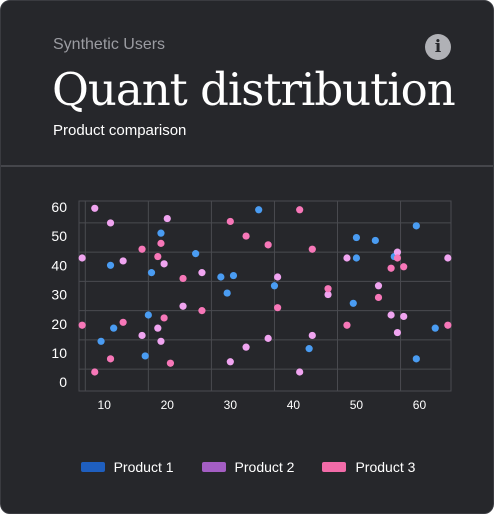  What do you see at coordinates (385, 467) in the screenshot?
I see `legend-label-product-3: Product 3` at bounding box center [385, 467].